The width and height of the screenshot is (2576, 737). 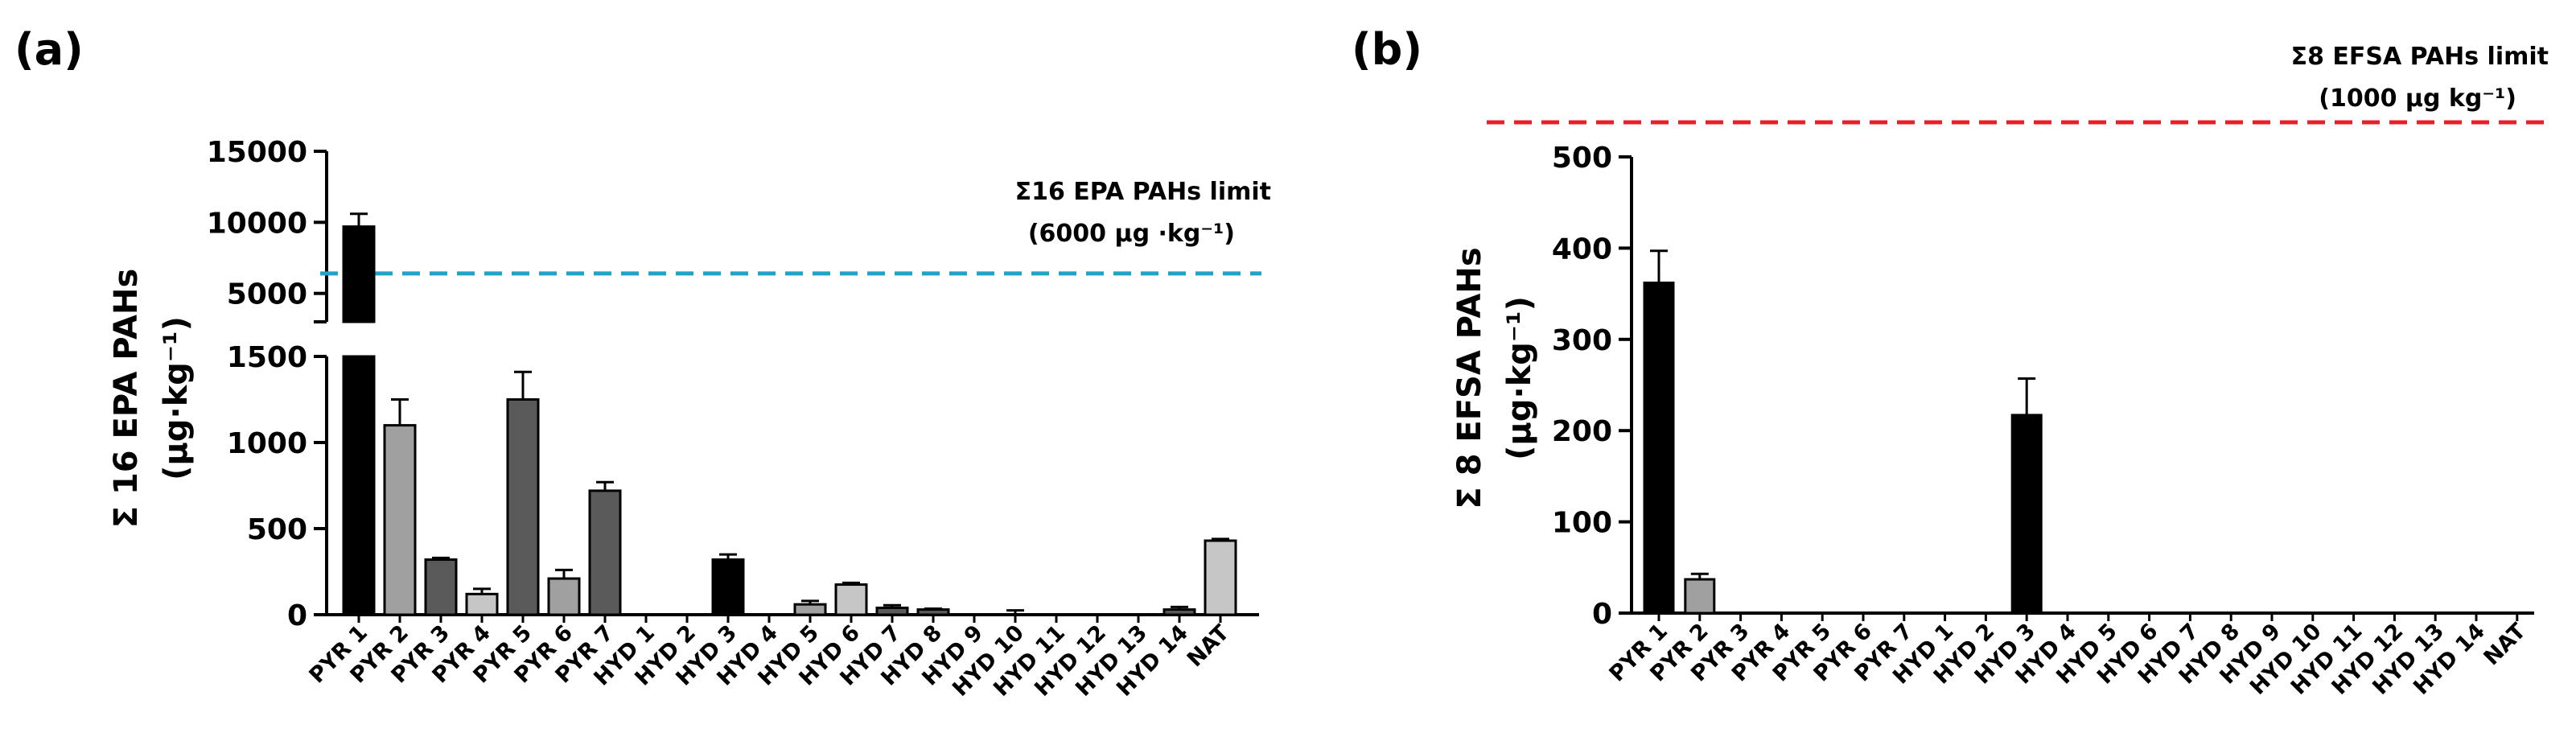 I want to click on panel-b-label: (b), so click(x=1387, y=49).